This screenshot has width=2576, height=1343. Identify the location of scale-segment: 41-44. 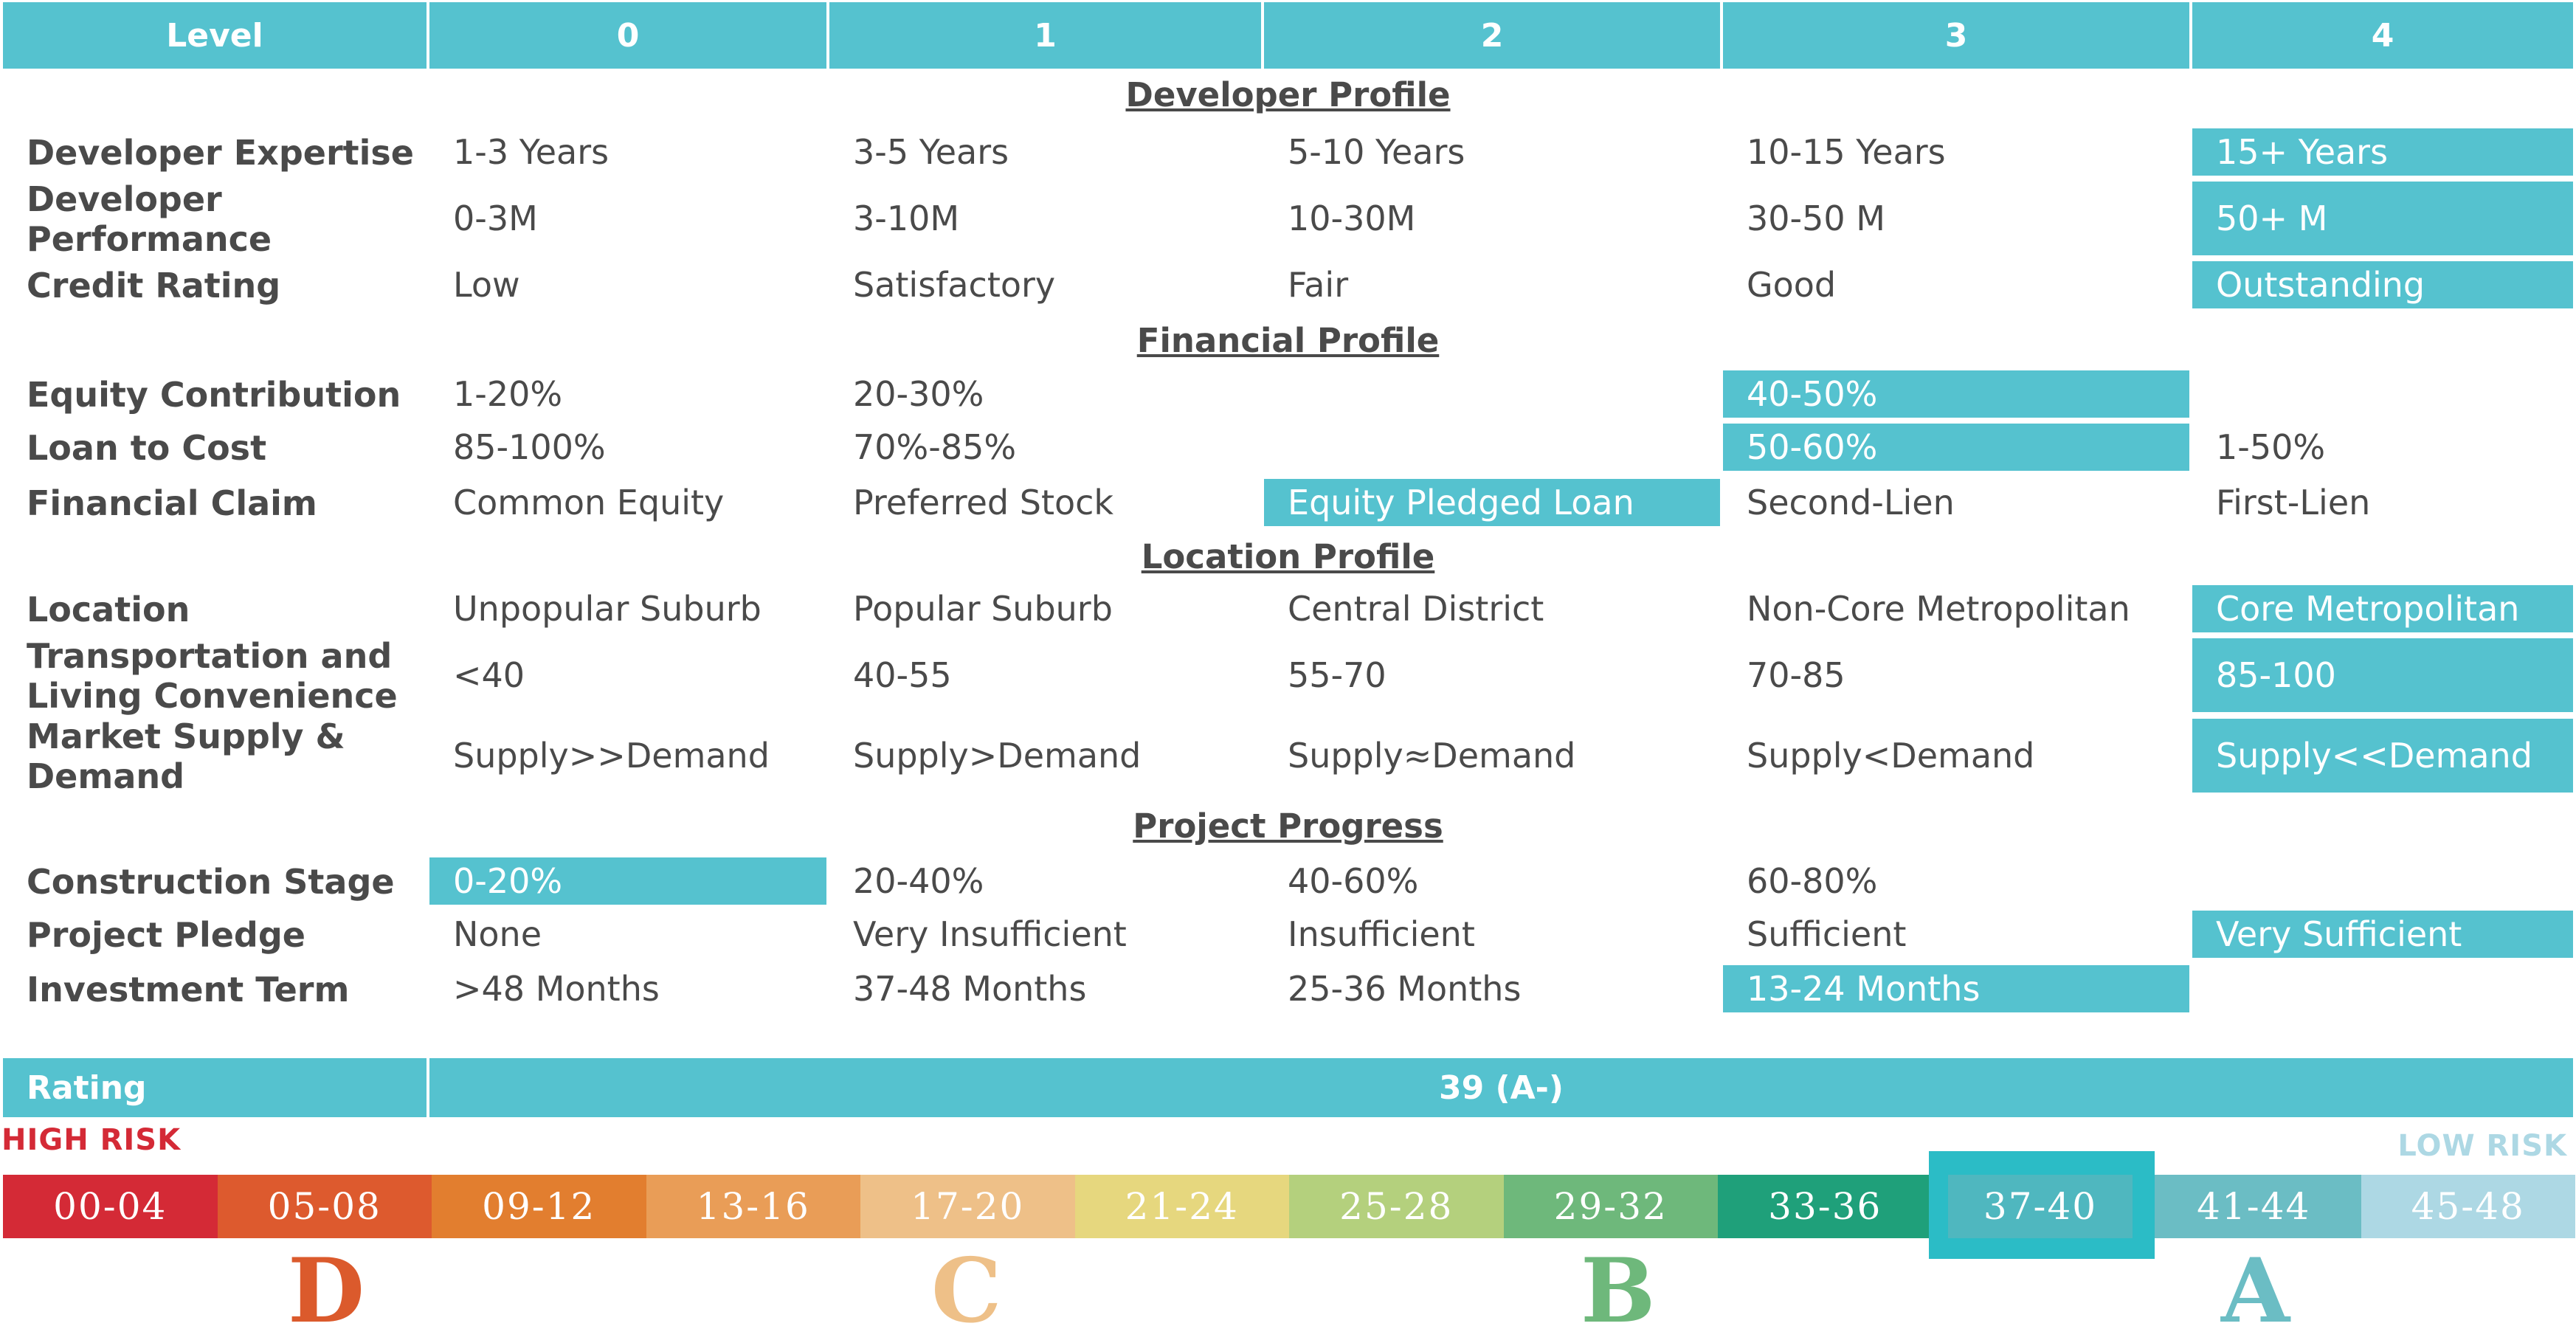
(2254, 1206).